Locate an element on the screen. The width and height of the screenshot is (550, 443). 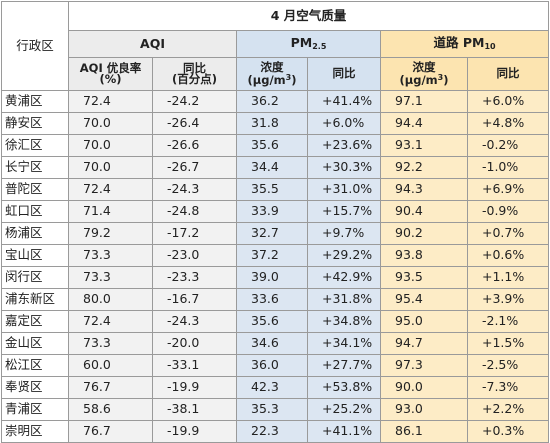
road-pm10-concentration-cell: 94.3 is located at coordinates (424, 189).